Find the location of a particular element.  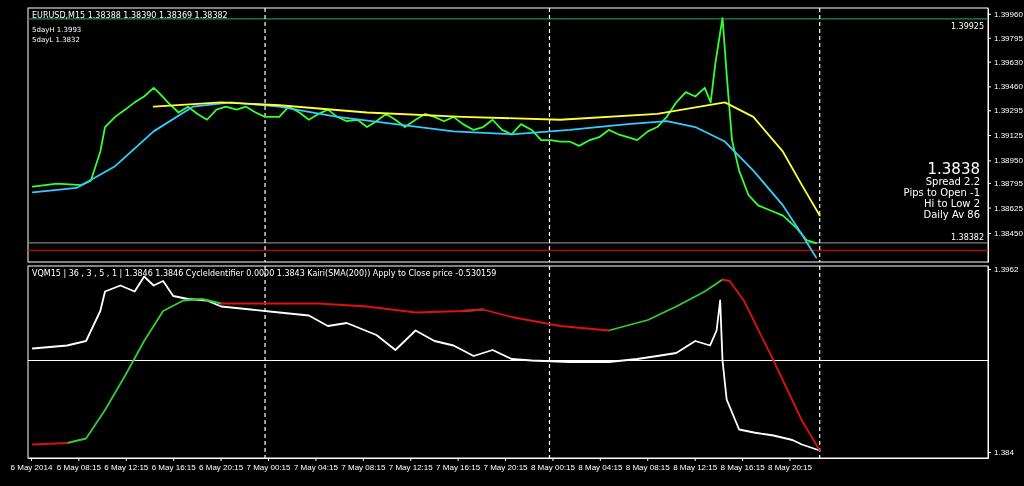

x-tick-label: 7 May 16:15 is located at coordinates (458, 467).